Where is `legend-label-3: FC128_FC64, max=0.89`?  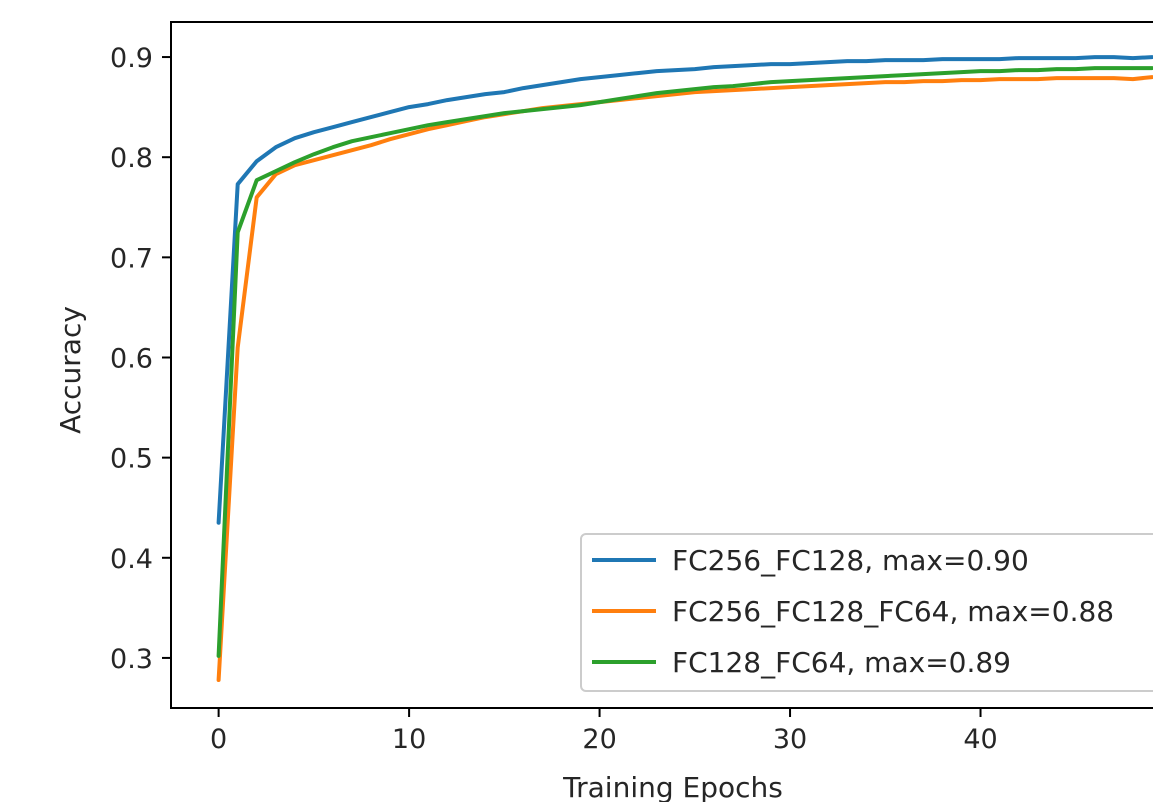
legend-label-3: FC128_FC64, max=0.89 is located at coordinates (841, 662).